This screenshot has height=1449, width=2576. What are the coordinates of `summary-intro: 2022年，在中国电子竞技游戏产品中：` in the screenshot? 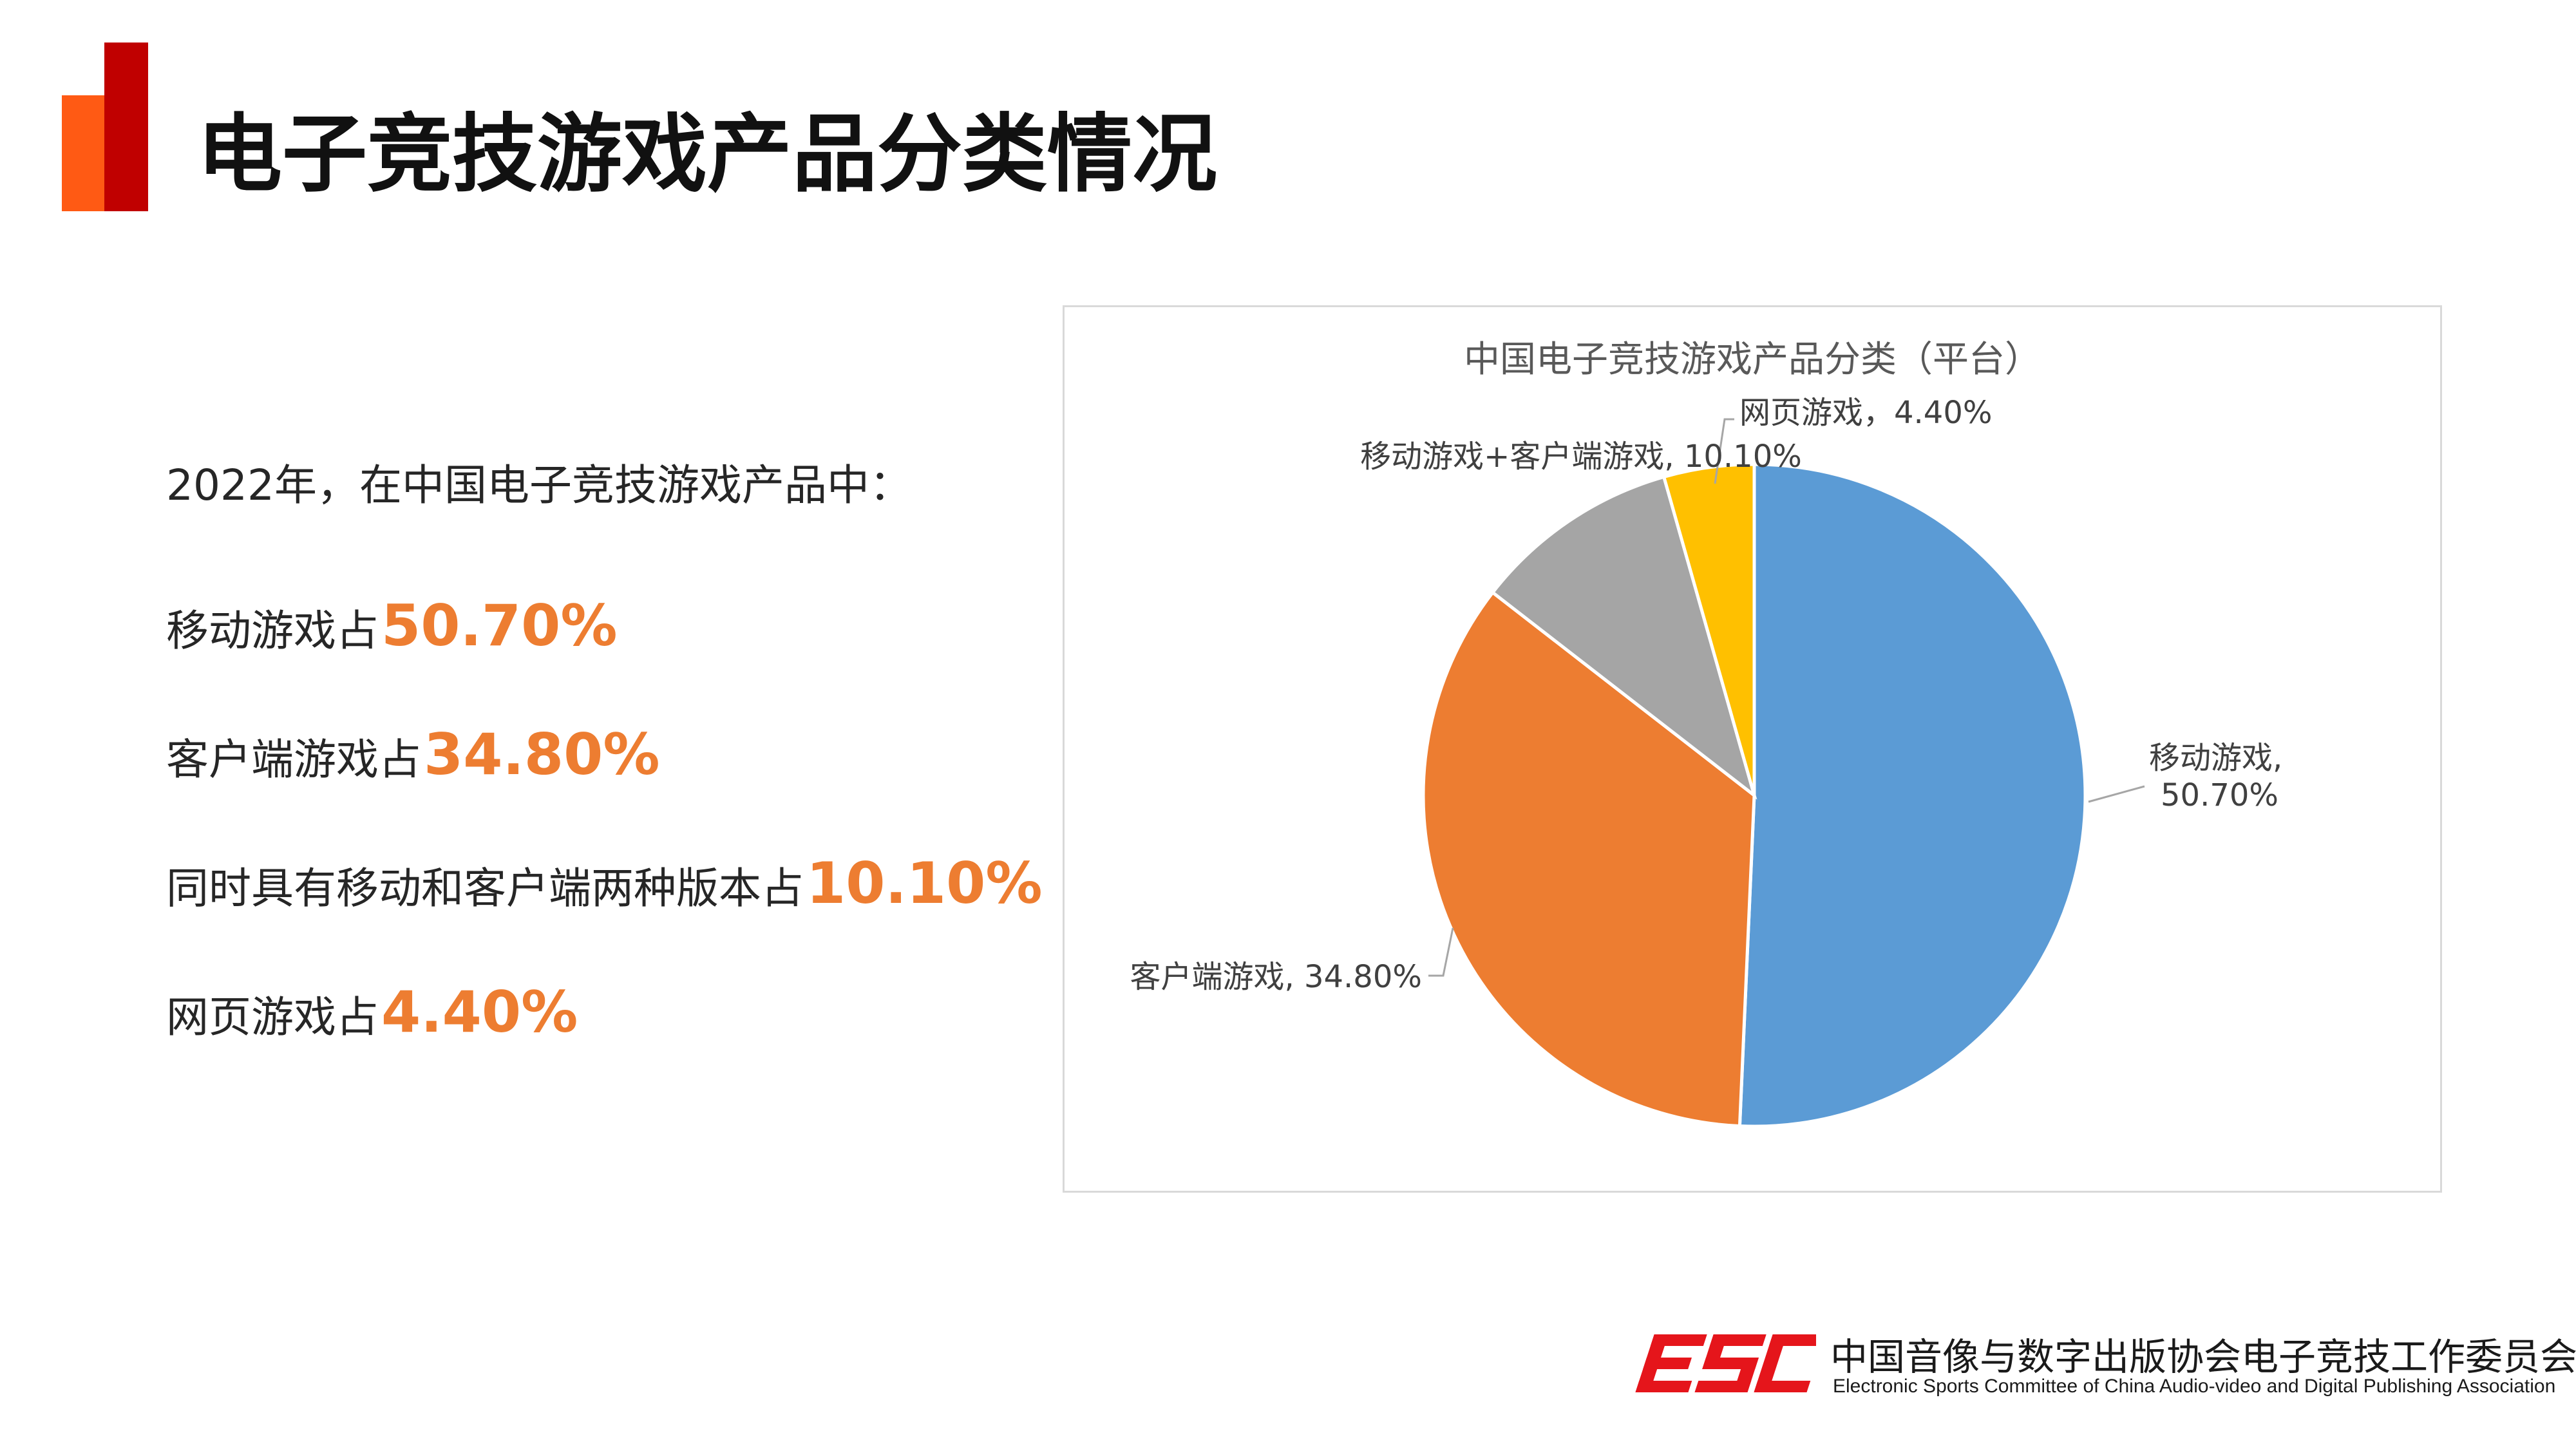 It's located at (539, 485).